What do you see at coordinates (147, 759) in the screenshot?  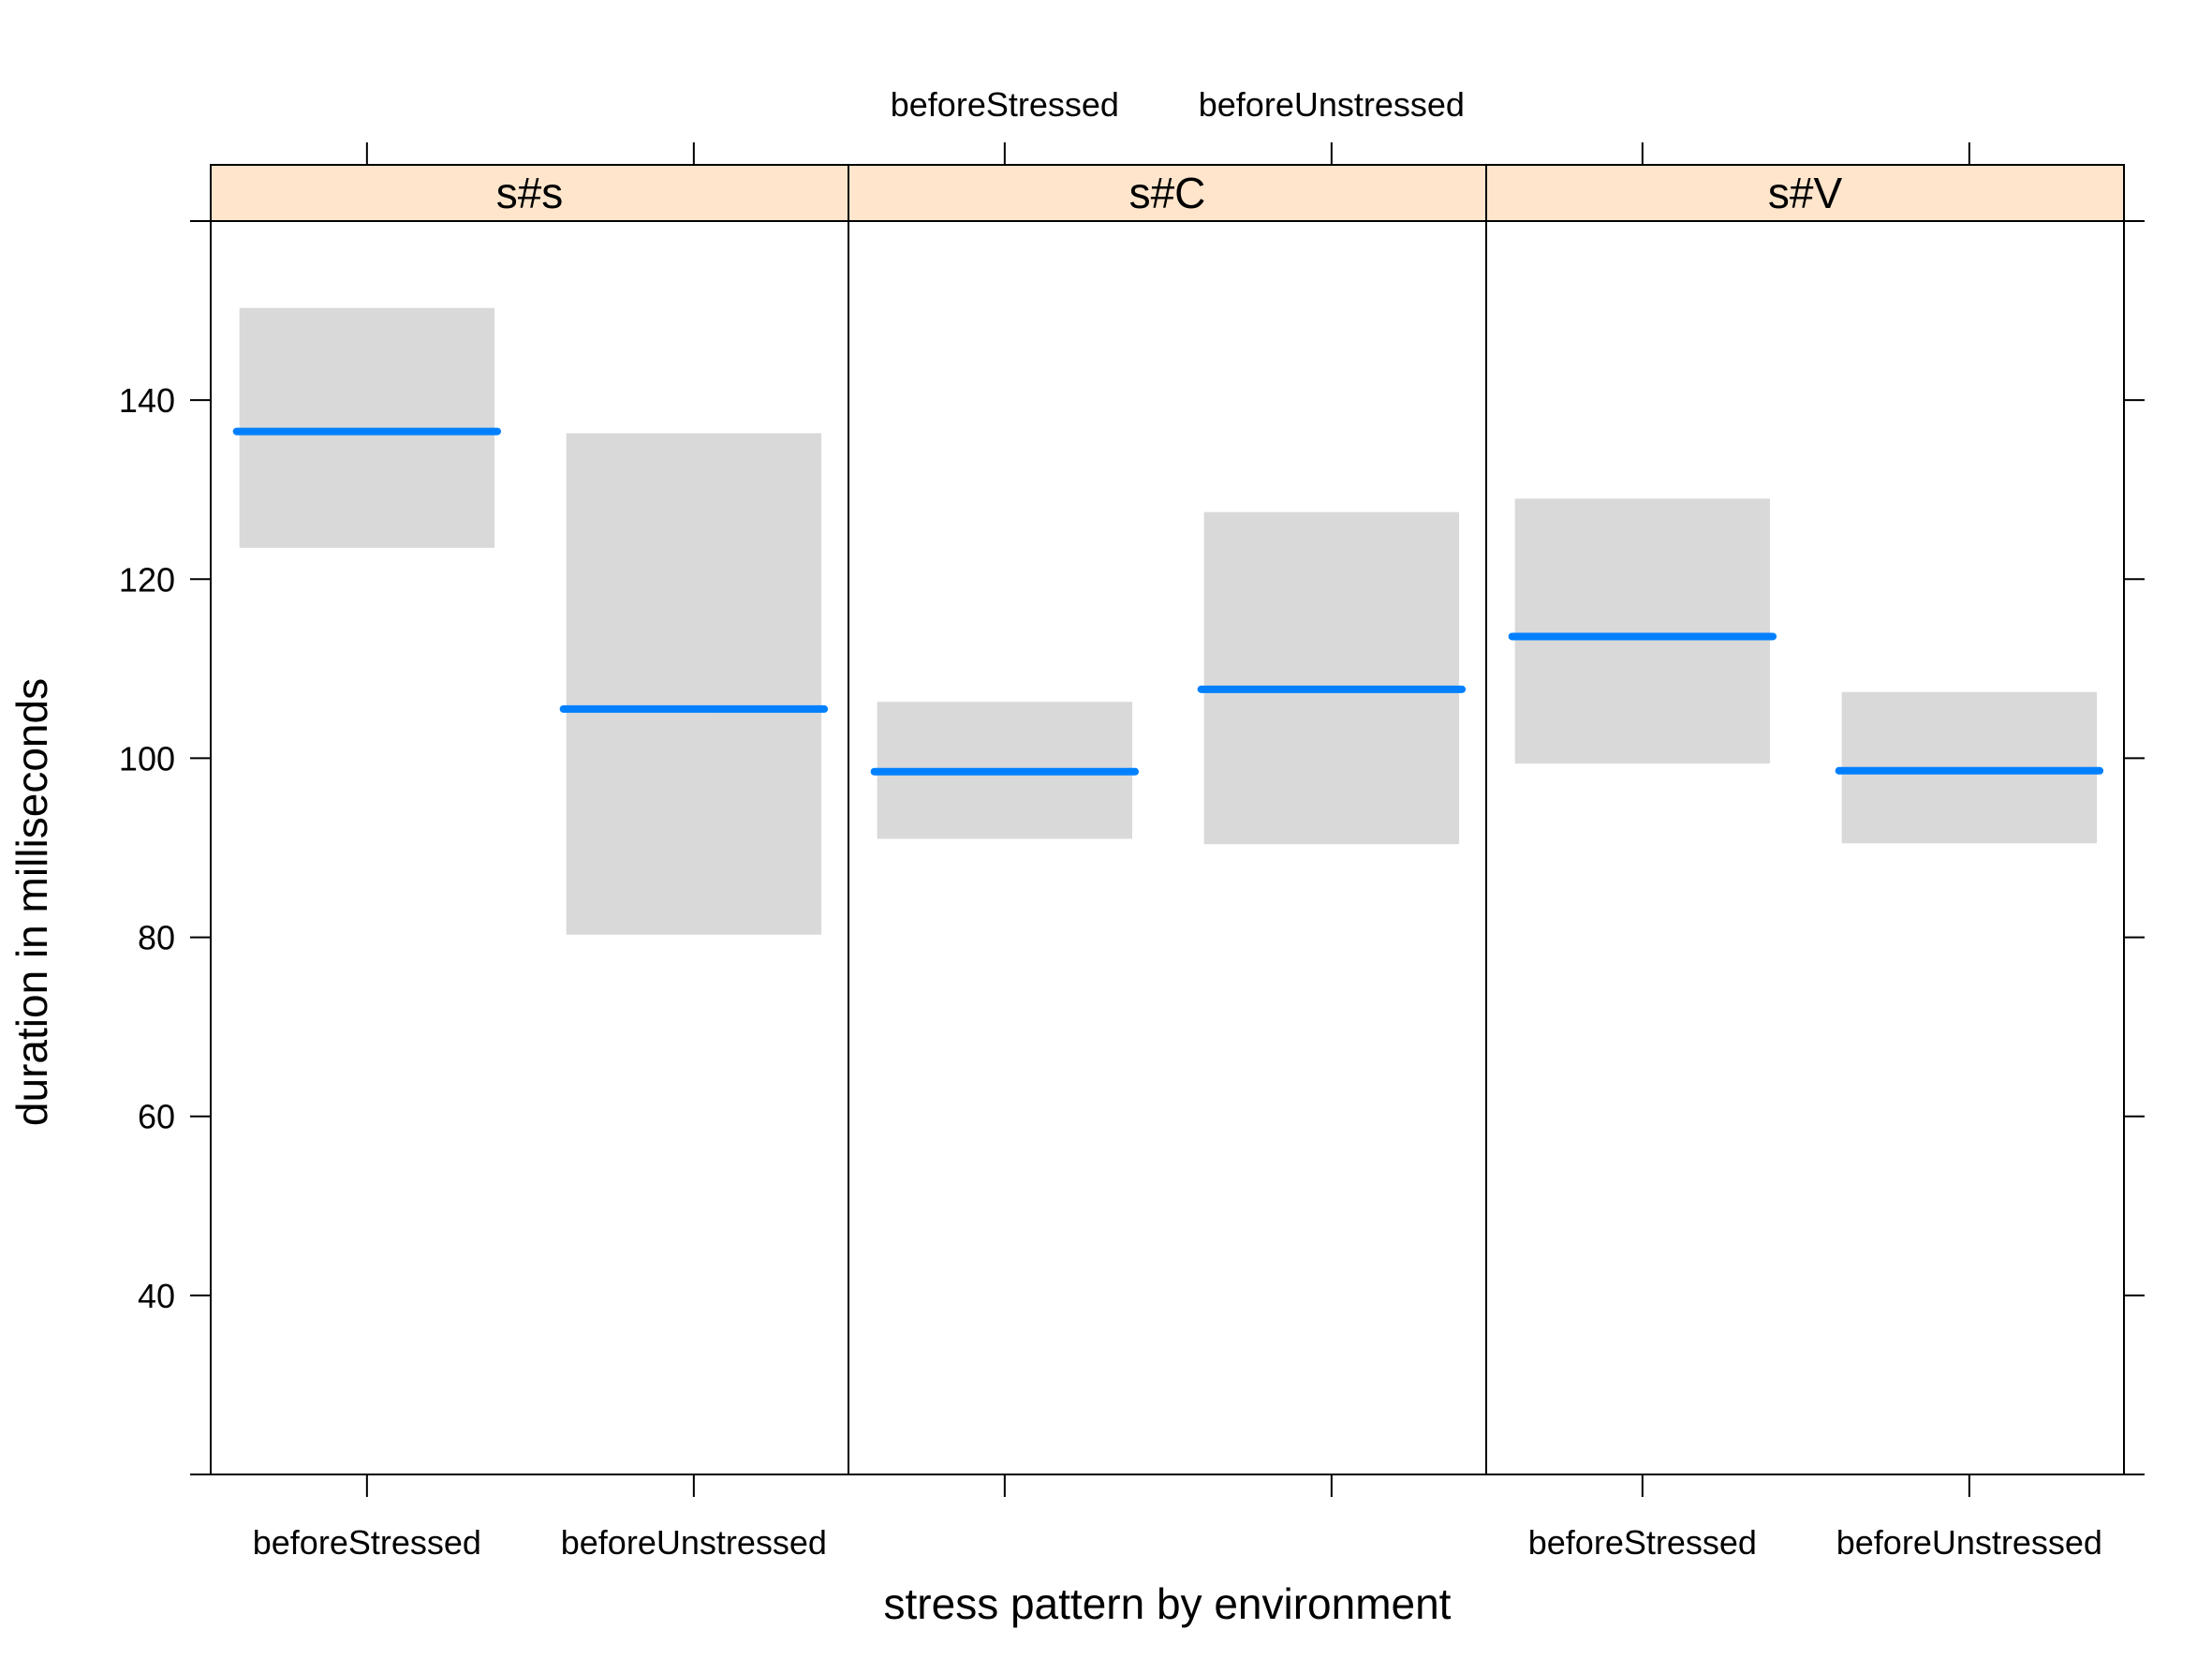 I see `y-tick-label: 100` at bounding box center [147, 759].